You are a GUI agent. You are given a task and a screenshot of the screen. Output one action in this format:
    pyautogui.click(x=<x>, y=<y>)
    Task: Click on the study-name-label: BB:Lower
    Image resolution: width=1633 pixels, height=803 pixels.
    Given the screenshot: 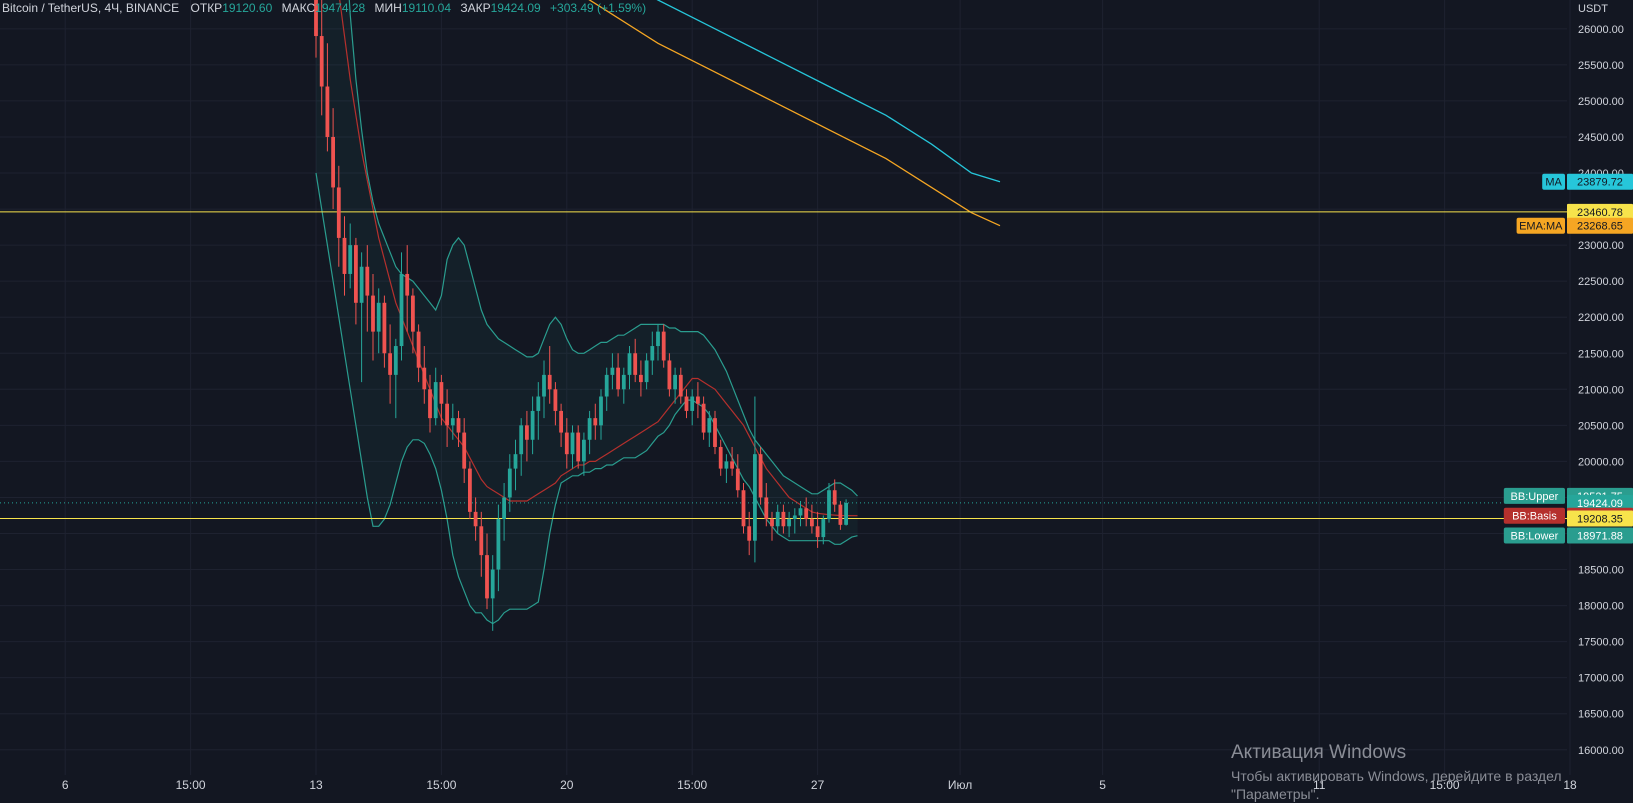 What is the action you would take?
    pyautogui.click(x=1535, y=537)
    